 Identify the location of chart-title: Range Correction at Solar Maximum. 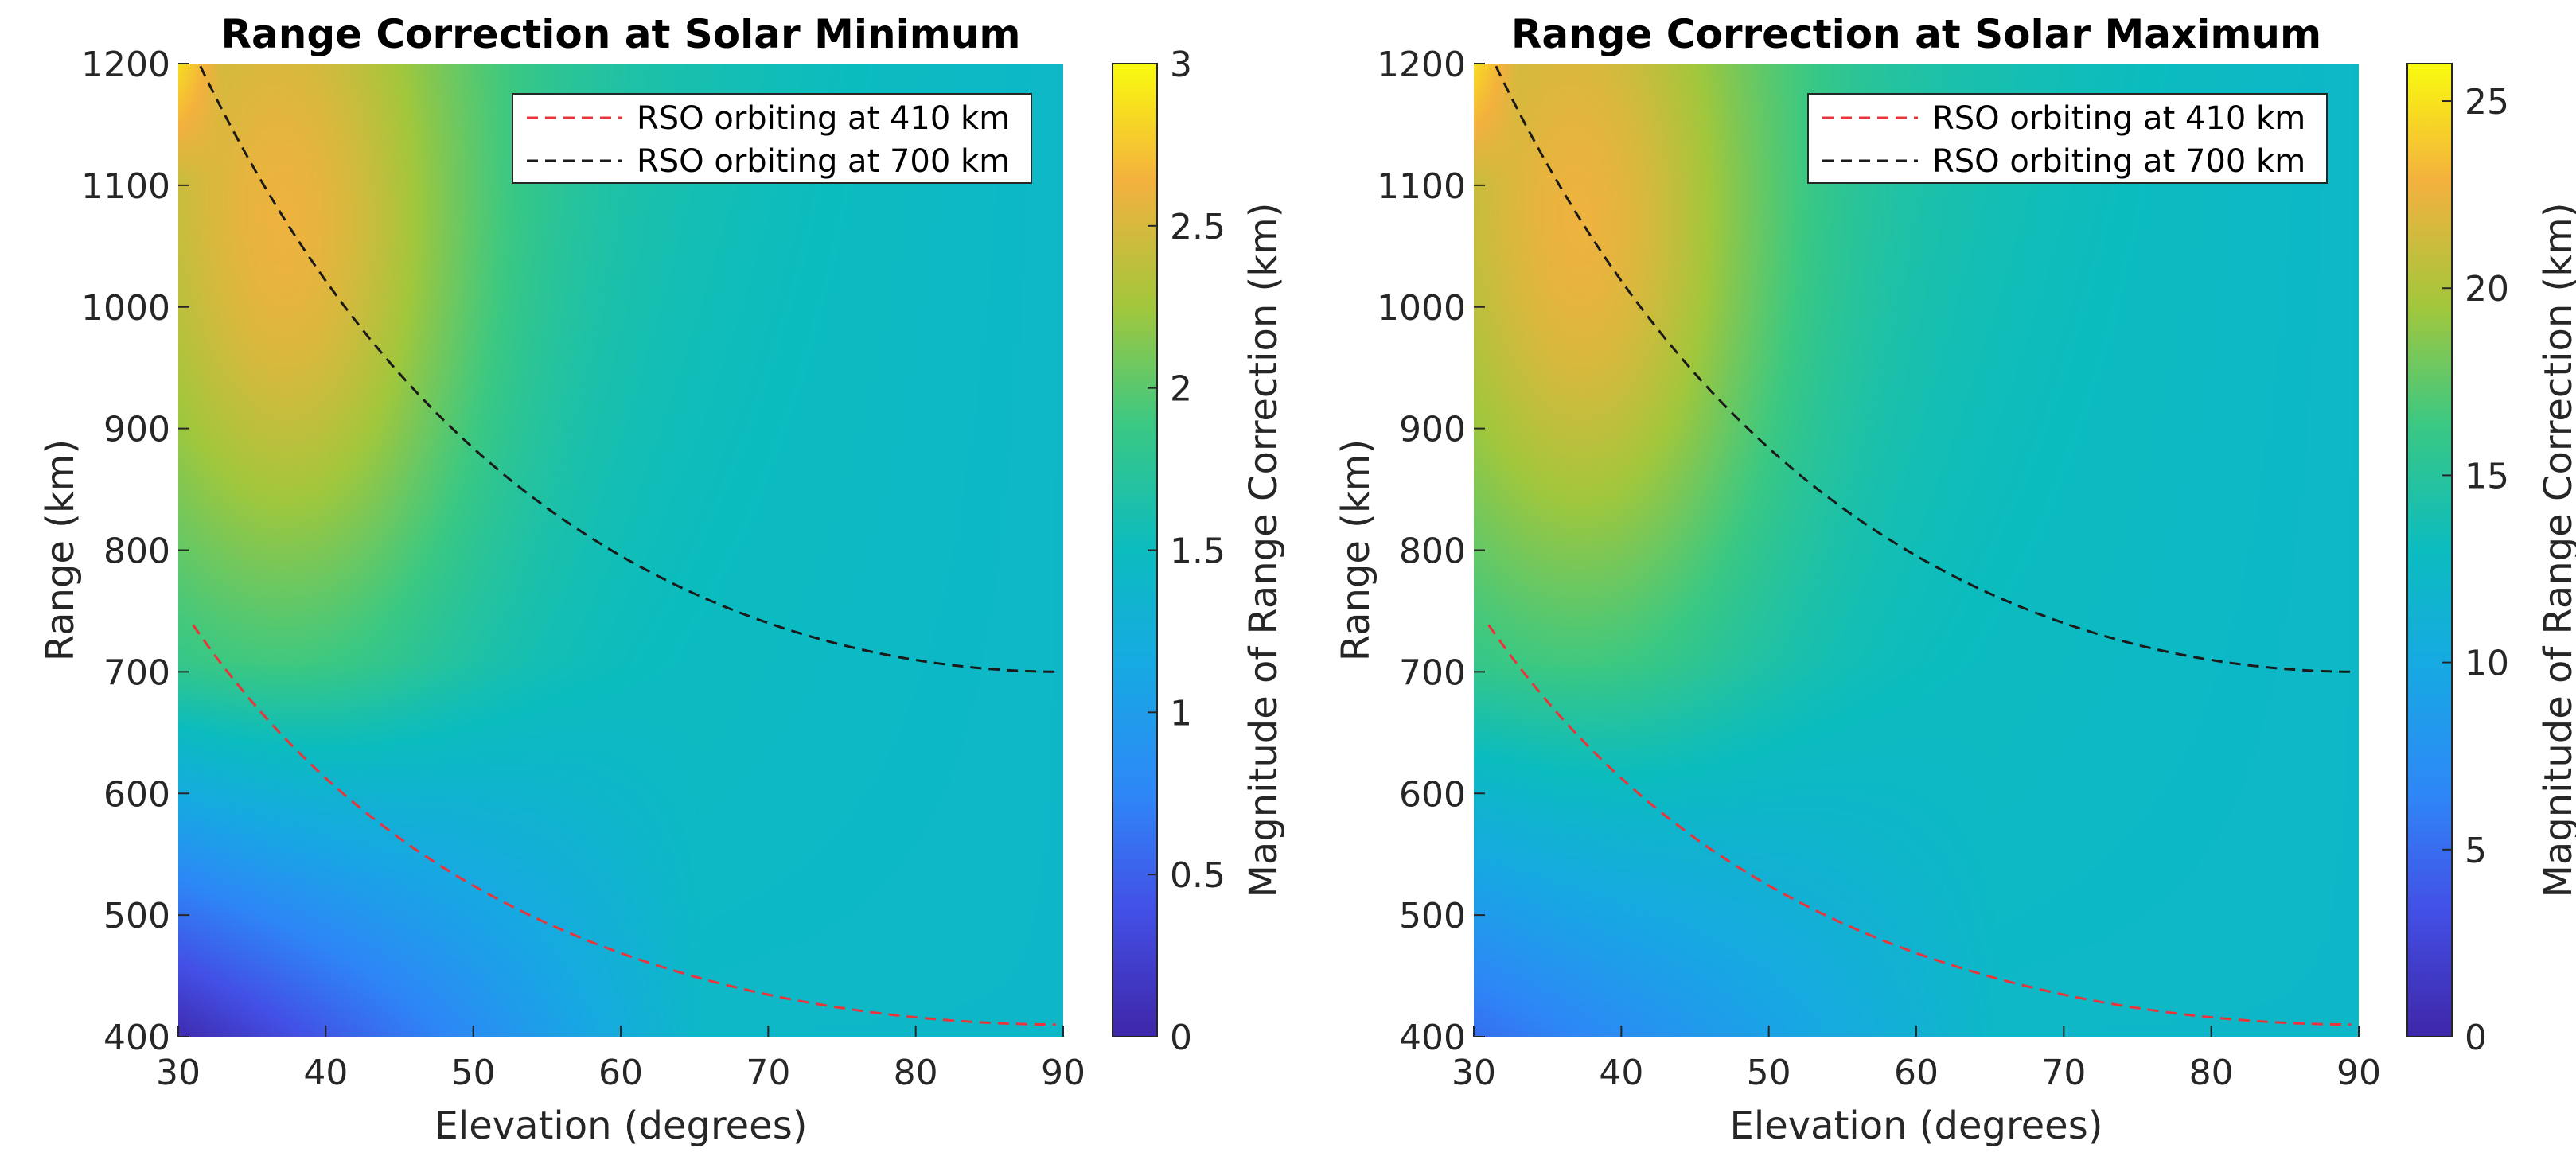
(1916, 34).